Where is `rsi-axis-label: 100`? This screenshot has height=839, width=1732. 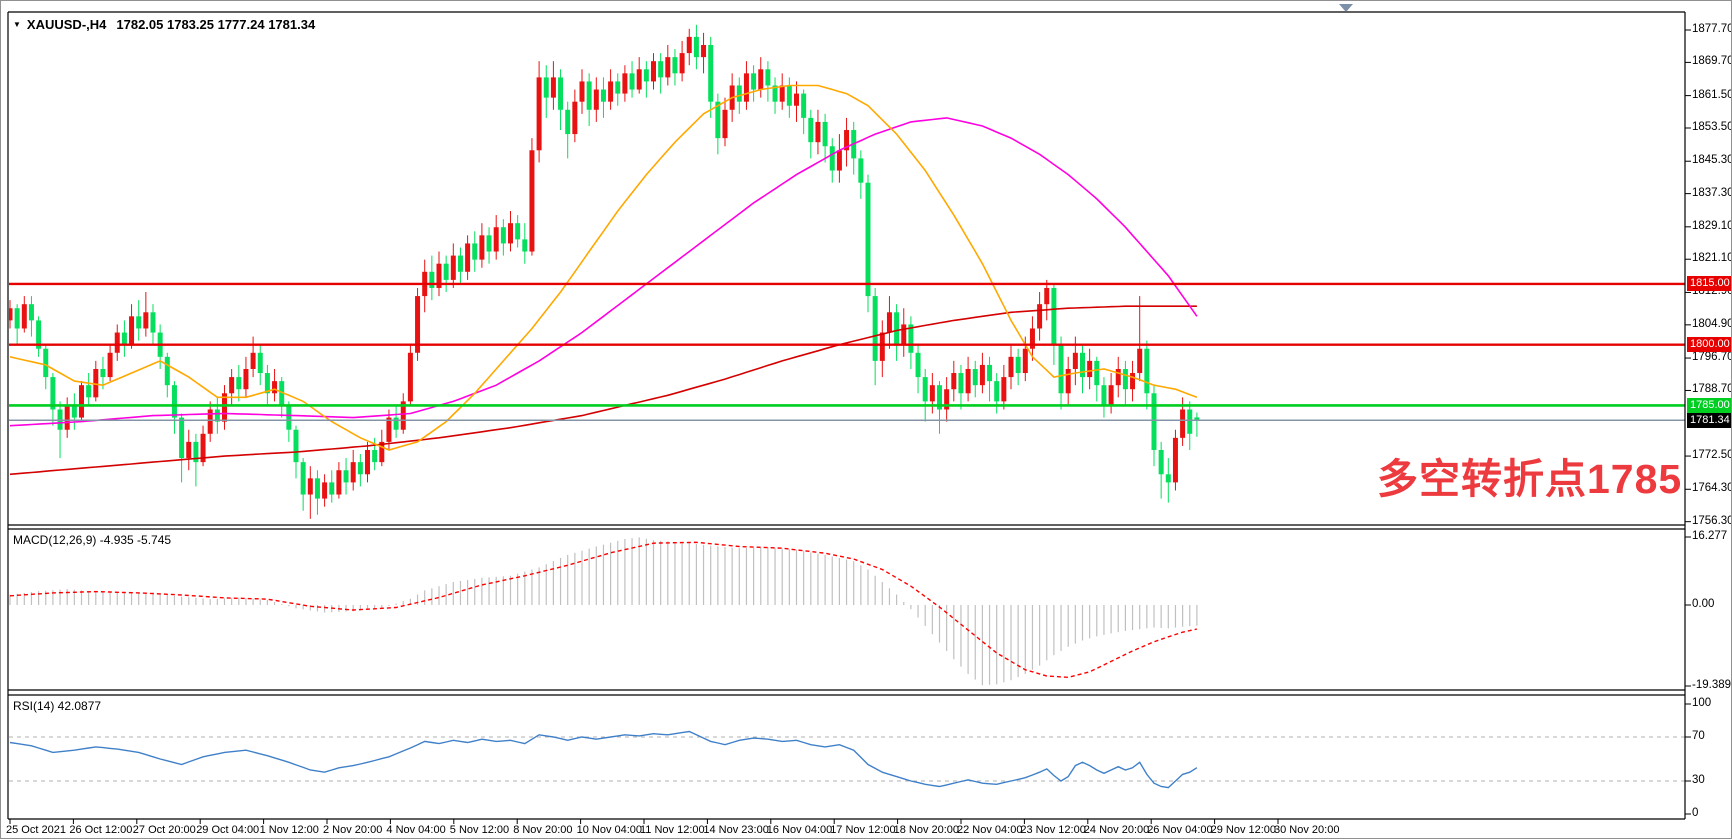 rsi-axis-label: 100 is located at coordinates (1702, 703).